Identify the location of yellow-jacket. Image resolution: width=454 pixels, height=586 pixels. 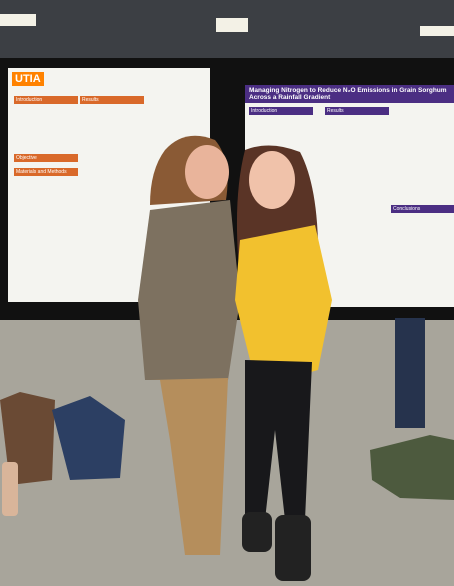
(283, 302).